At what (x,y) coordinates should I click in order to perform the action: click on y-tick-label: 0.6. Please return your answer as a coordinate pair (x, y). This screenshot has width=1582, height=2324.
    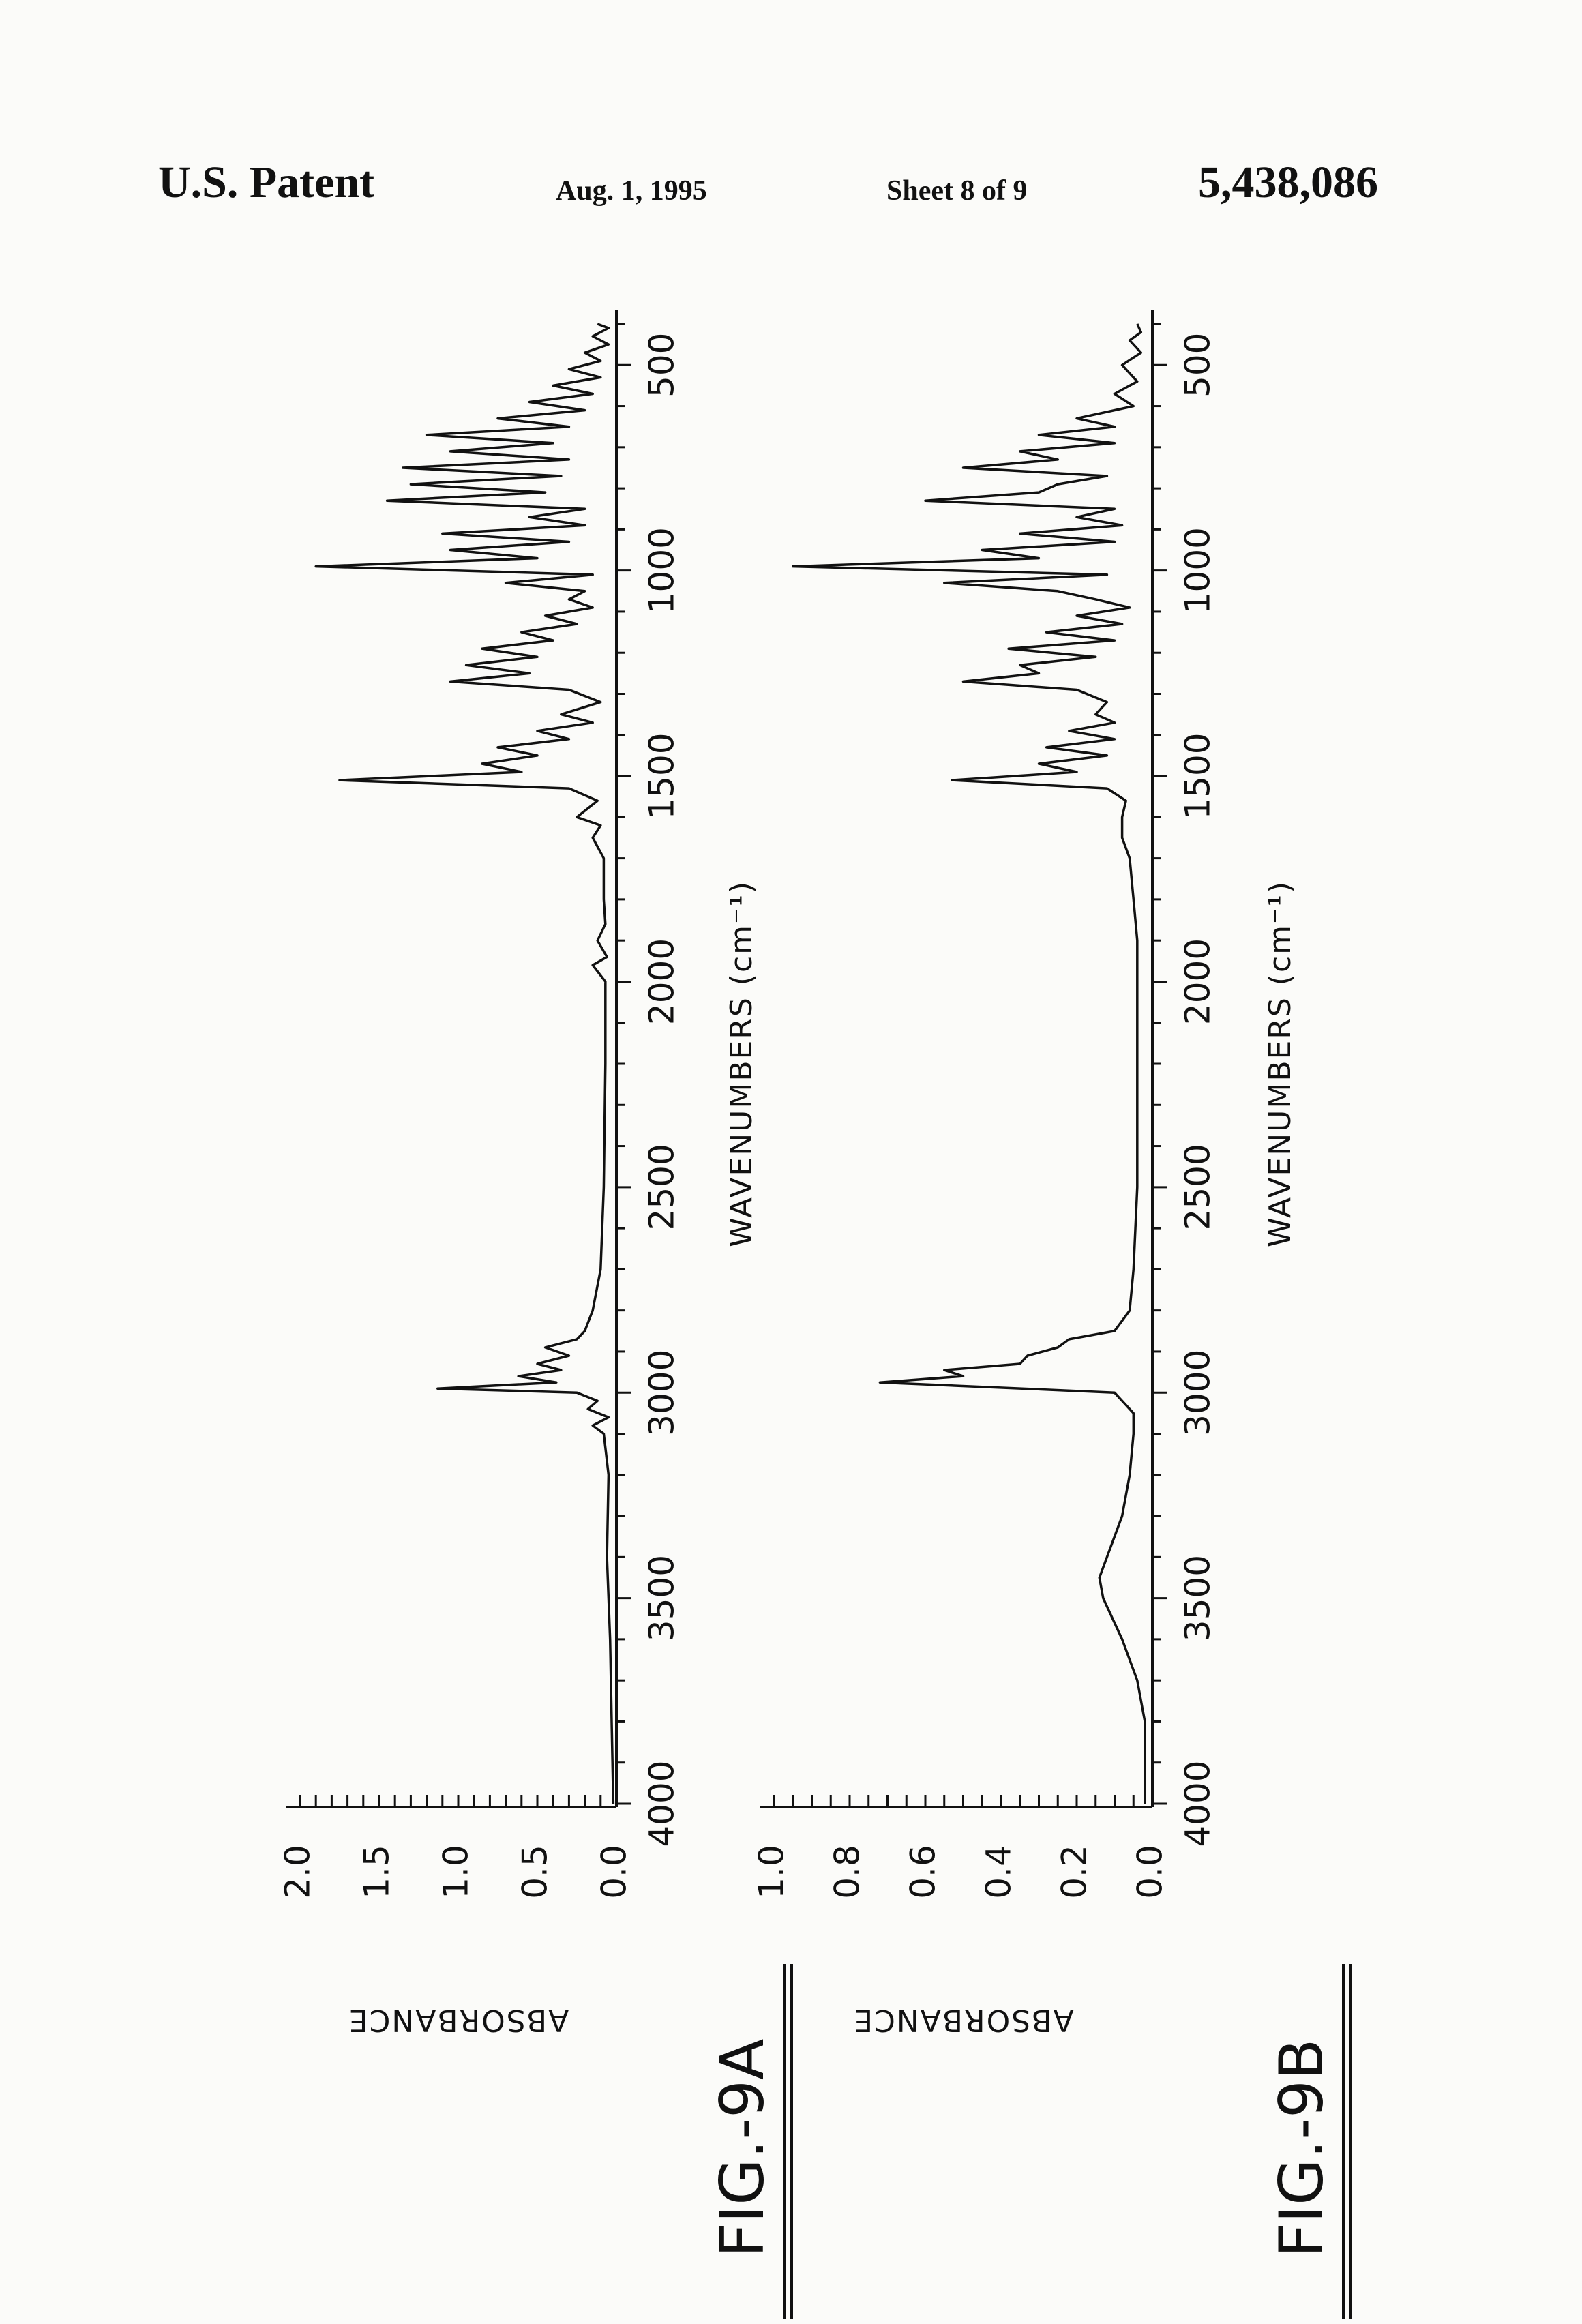
    Looking at the image, I should click on (923, 1872).